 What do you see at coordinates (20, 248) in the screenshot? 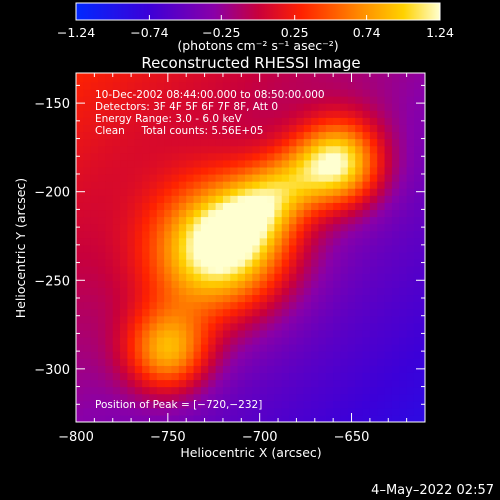
I see `y-axis-label: Heliocentric Y (arcsec)` at bounding box center [20, 248].